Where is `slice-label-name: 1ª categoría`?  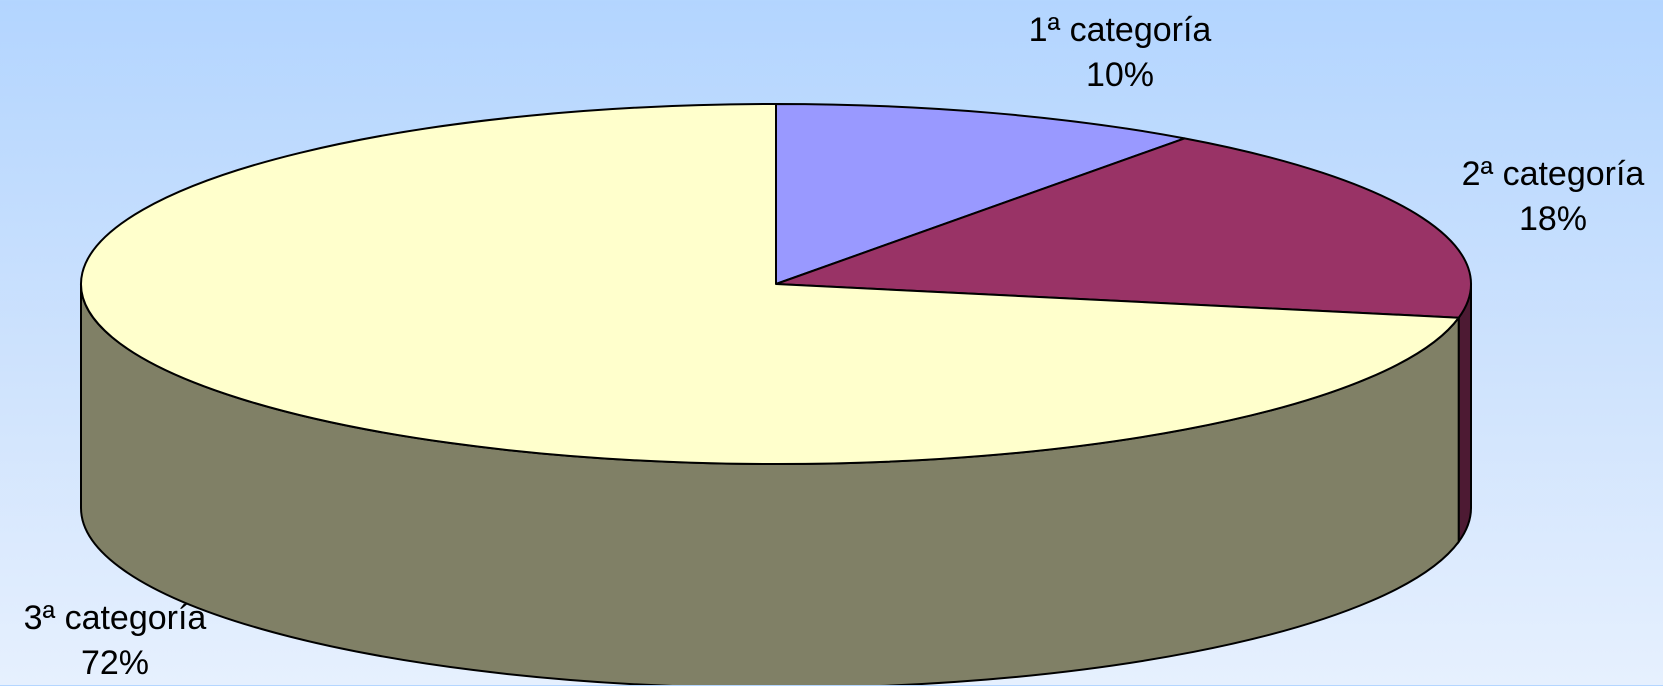
slice-label-name: 1ª categoría is located at coordinates (1120, 30).